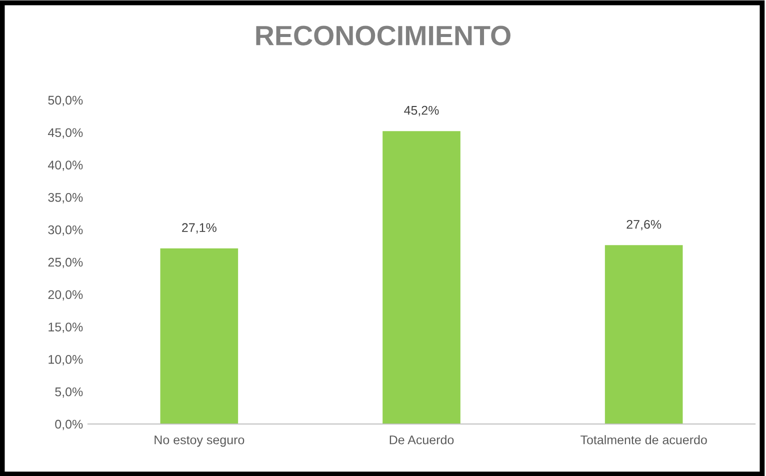 This screenshot has width=766, height=476. What do you see at coordinates (65, 263) in the screenshot?
I see `y-tick-label: 25,0%` at bounding box center [65, 263].